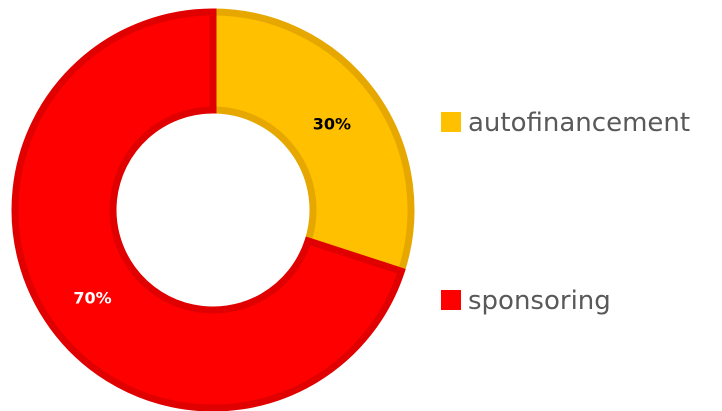 The image size is (722, 411). Describe the element at coordinates (332, 124) in the screenshot. I see `slice-label-autofinancement: 30%` at that location.